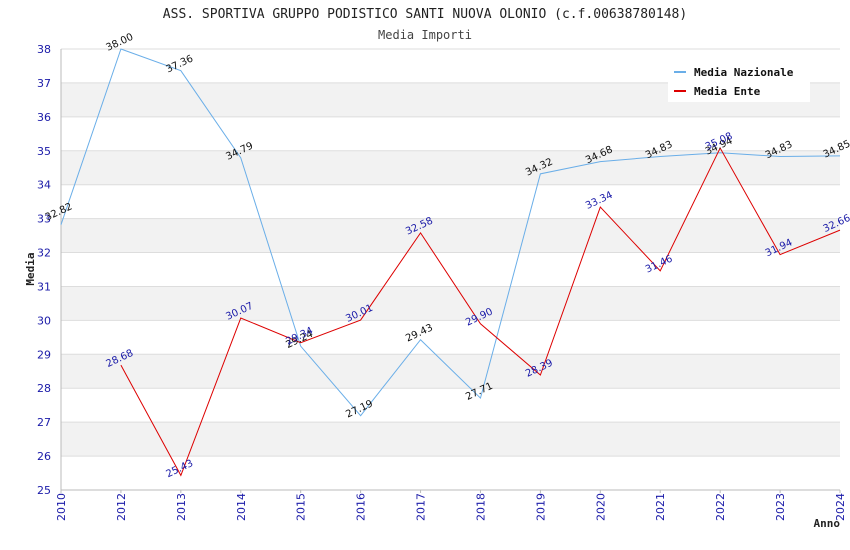 The width and height of the screenshot is (850, 550). What do you see at coordinates (425, 35) in the screenshot?
I see `chart-subtitle: Media Importi` at bounding box center [425, 35].